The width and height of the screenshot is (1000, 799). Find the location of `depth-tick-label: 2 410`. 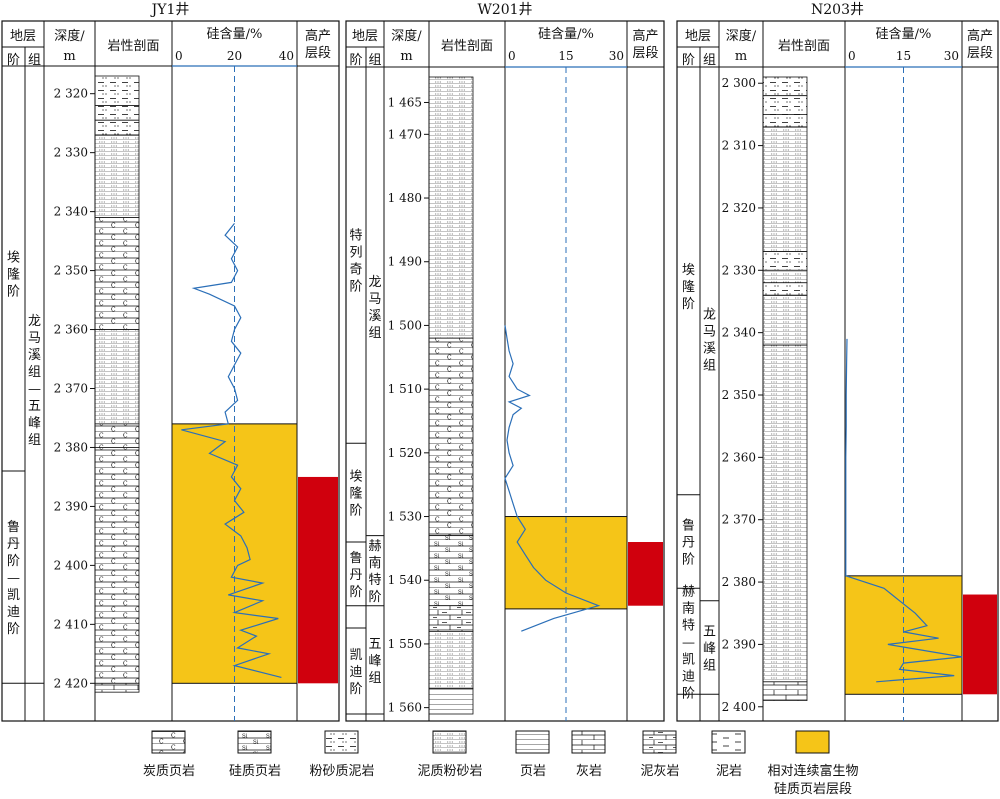

depth-tick-label: 2 410 is located at coordinates (71, 624).